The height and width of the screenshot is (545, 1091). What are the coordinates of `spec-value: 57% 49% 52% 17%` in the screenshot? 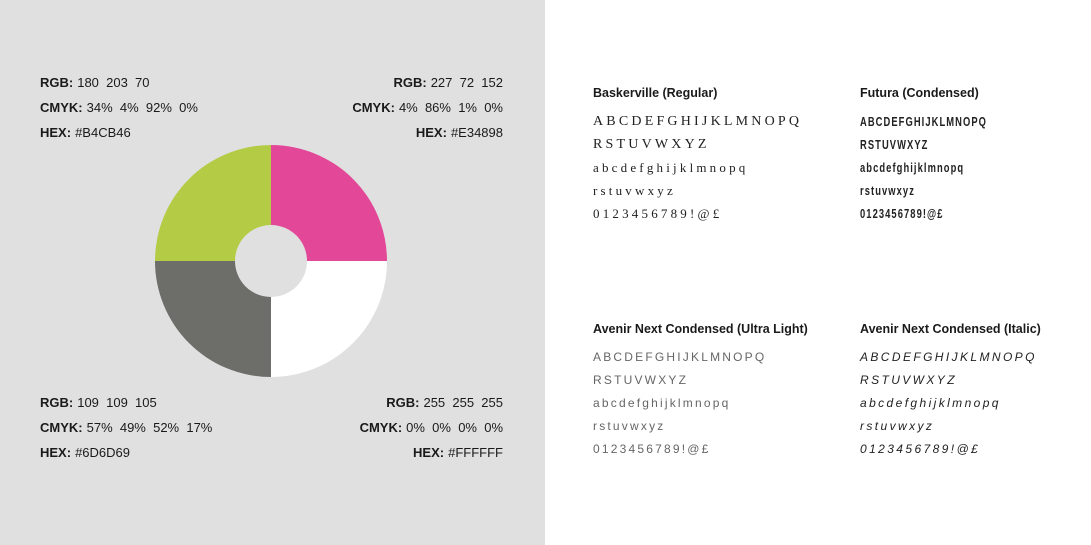 It's located at (149, 427).